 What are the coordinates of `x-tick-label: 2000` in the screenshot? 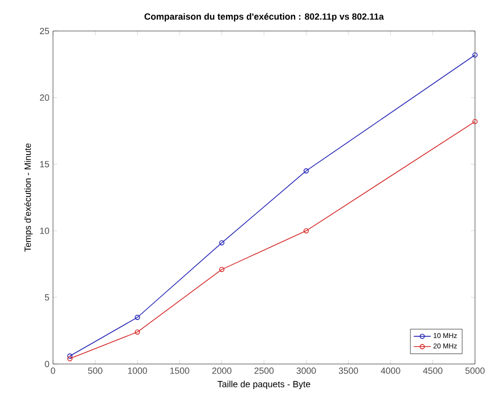 It's located at (222, 371).